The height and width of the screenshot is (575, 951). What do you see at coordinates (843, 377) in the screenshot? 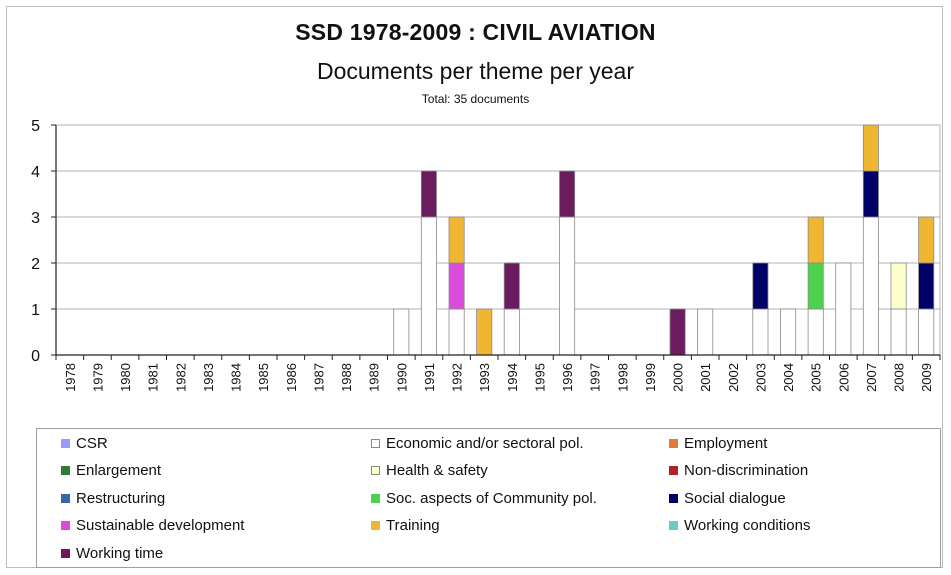
I see `x-tick-label: 2006` at bounding box center [843, 377].